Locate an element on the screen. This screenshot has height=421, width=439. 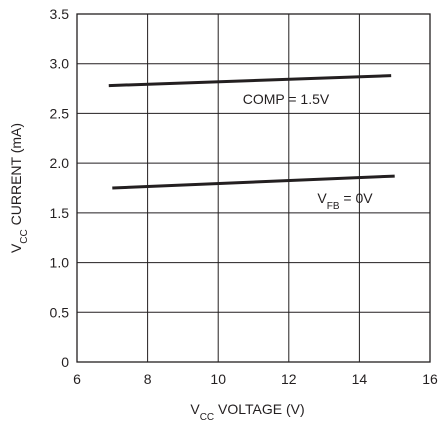
y-tick-label-3: 1.5 is located at coordinates (60, 213).